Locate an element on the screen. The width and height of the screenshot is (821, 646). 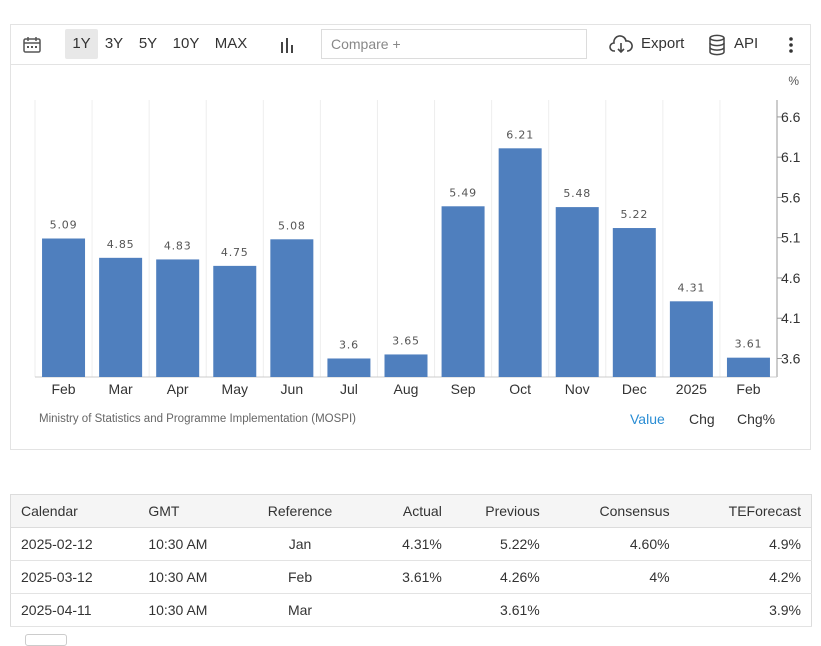
data-label: 5.22 is located at coordinates (634, 214).